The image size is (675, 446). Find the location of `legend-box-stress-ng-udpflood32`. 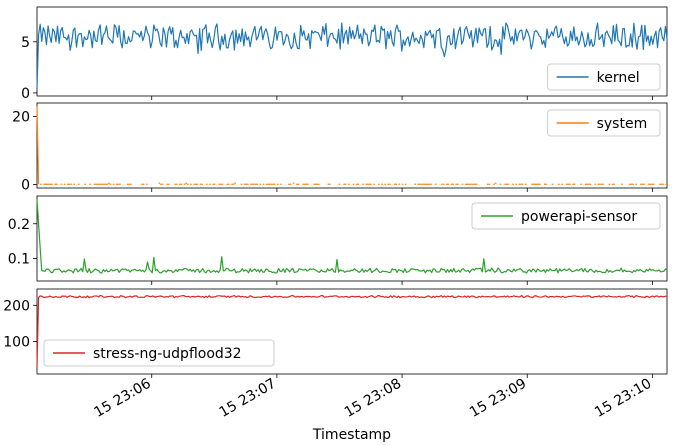

legend-box-stress-ng-udpflood32 is located at coordinates (159, 353).